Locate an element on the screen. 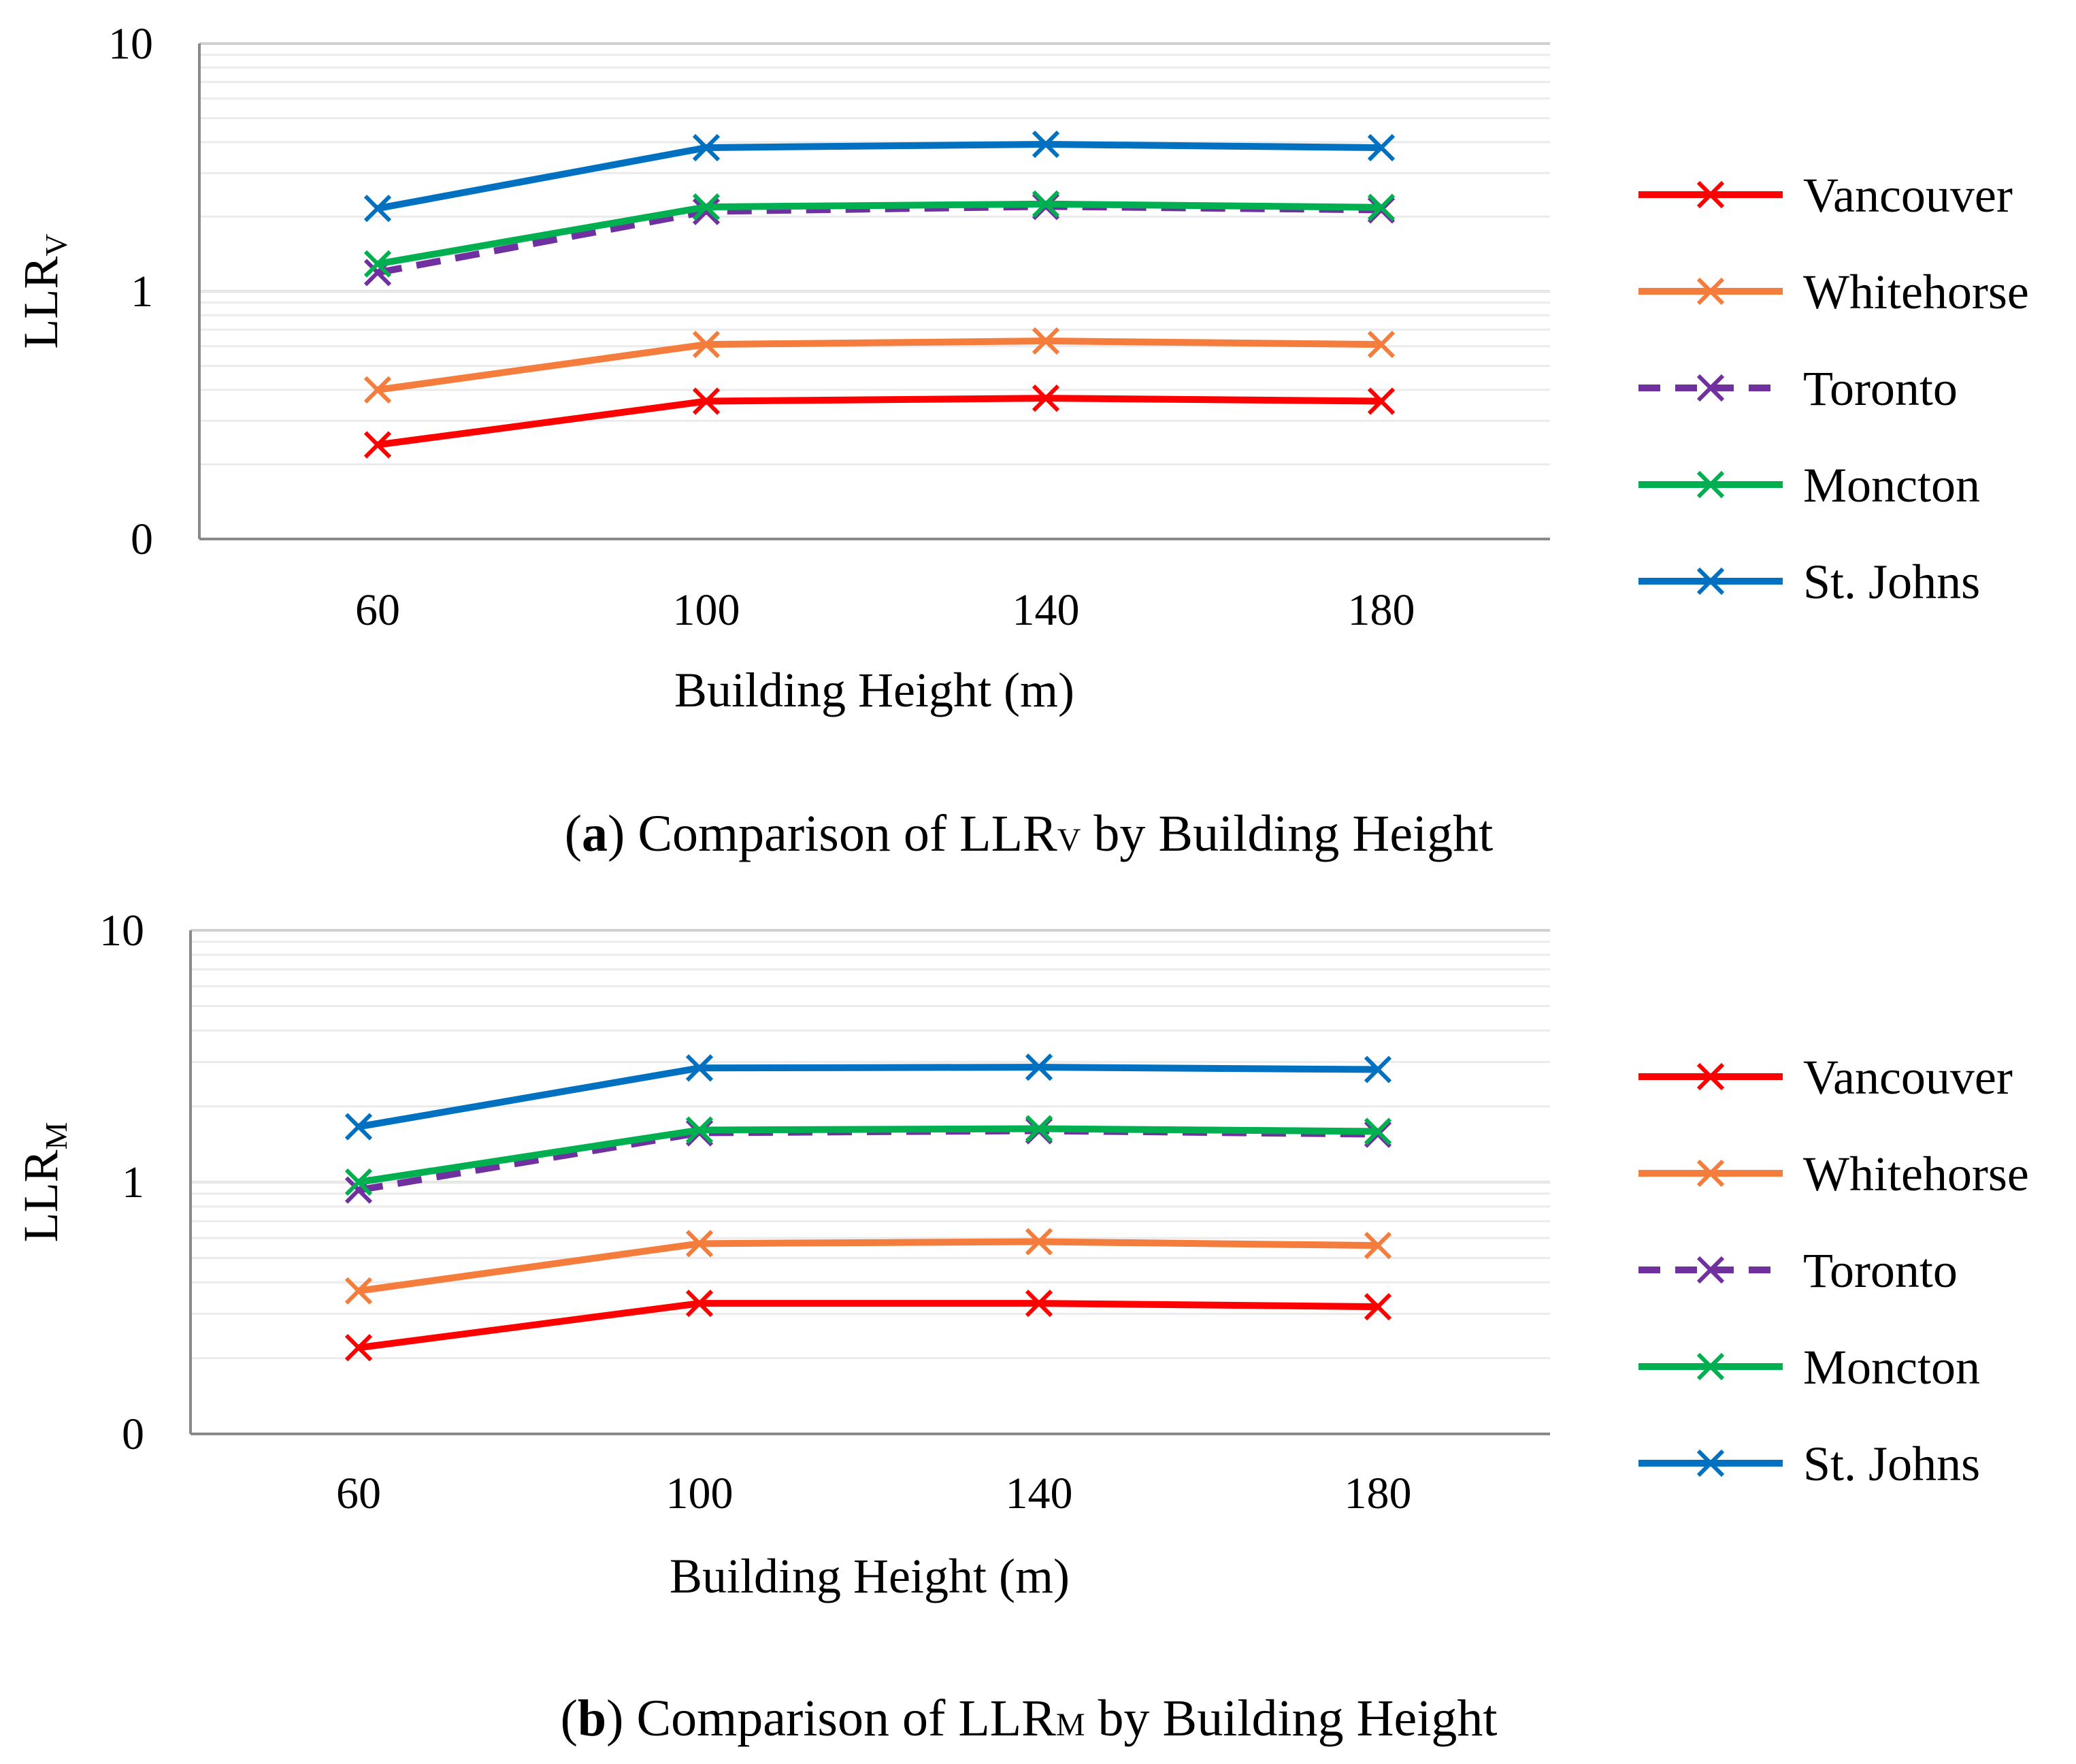  y-axis-title-a: LLRV is located at coordinates (43, 291).